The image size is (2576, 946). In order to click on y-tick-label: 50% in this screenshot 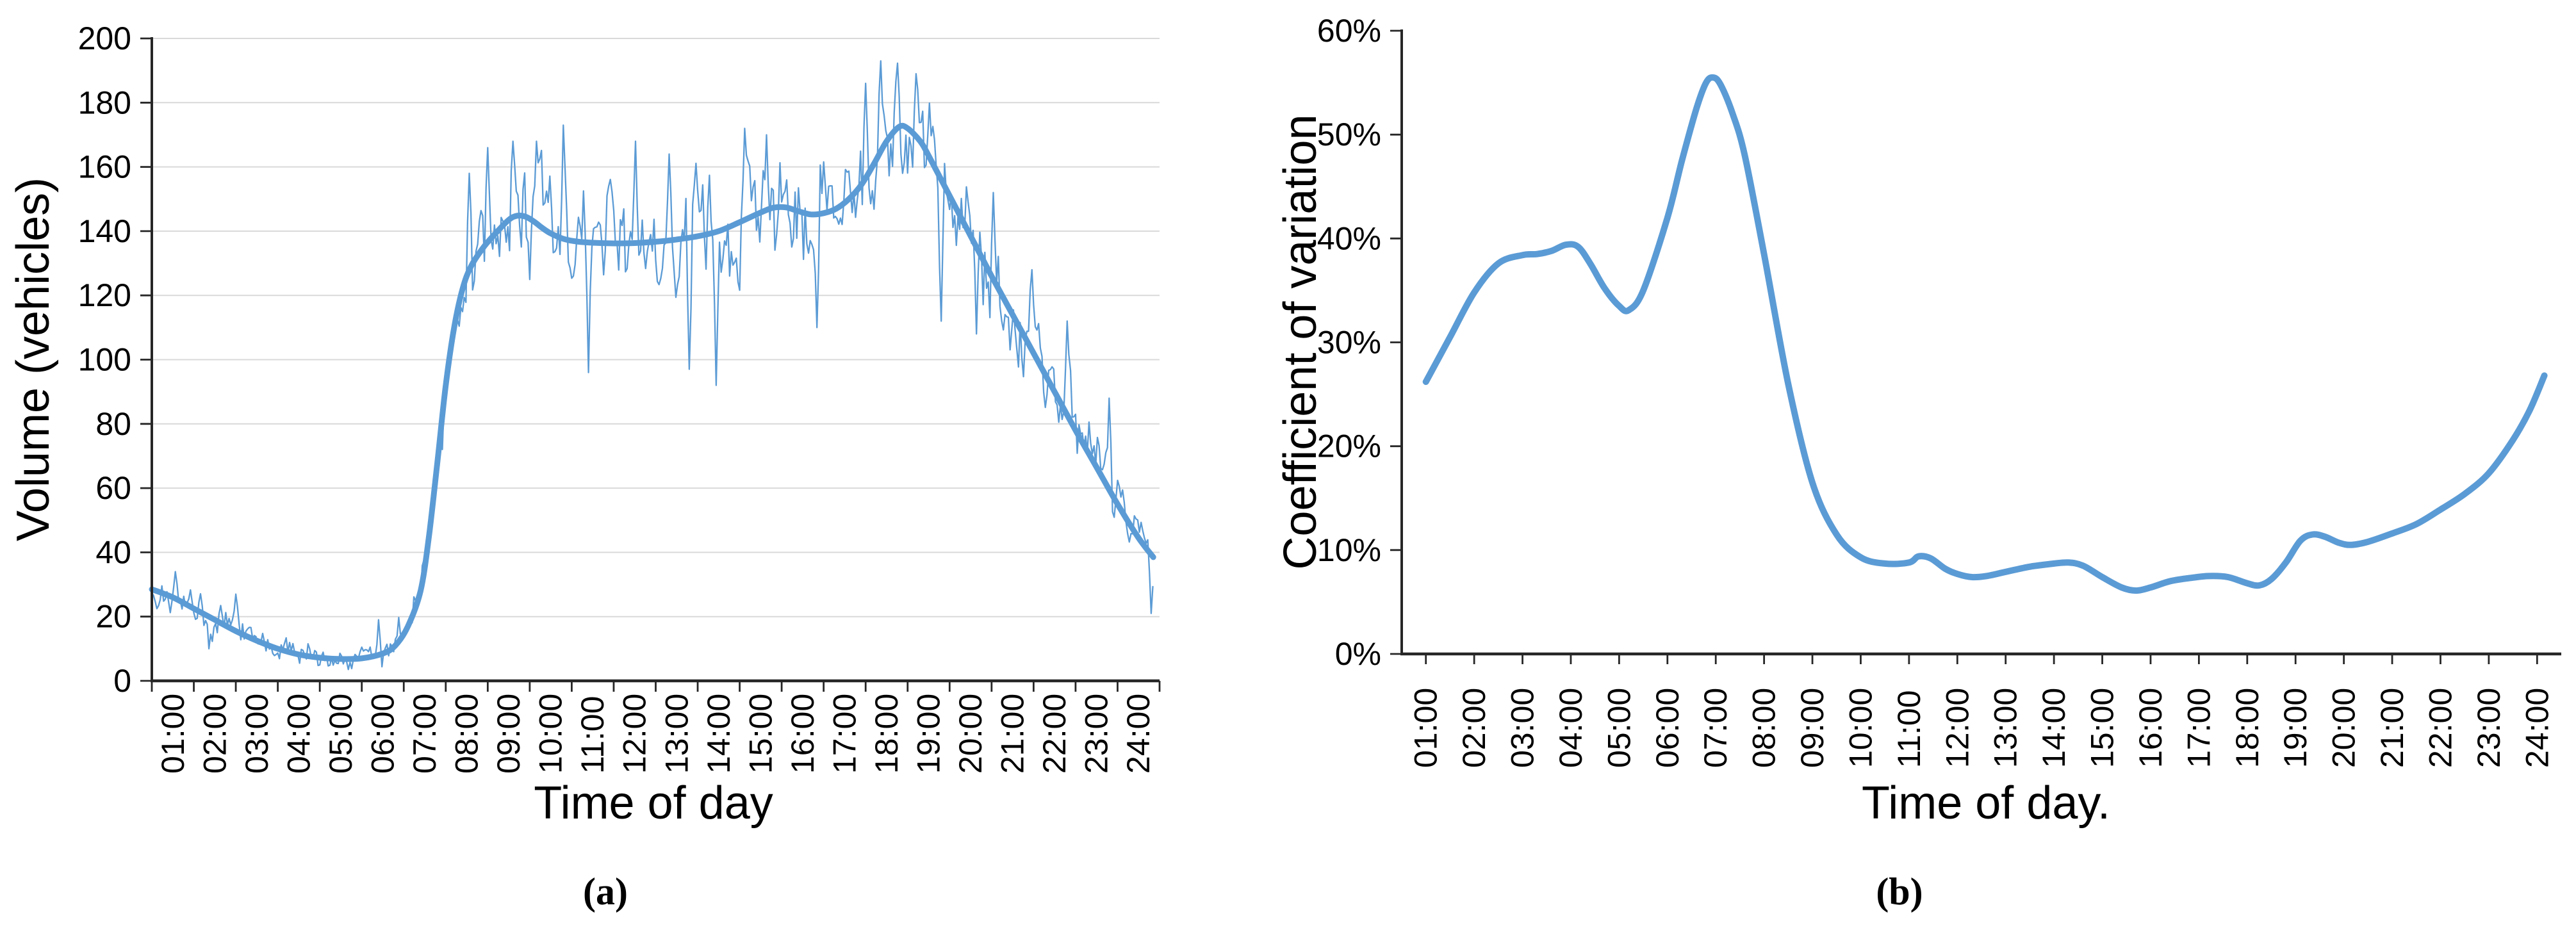, I will do `click(1349, 134)`.